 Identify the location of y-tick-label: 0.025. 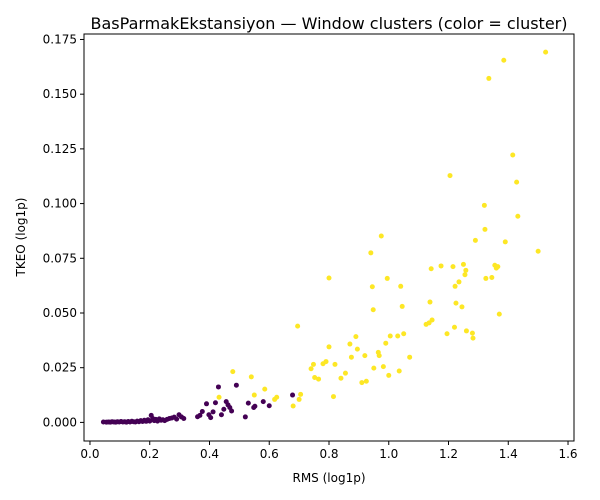
(60, 368).